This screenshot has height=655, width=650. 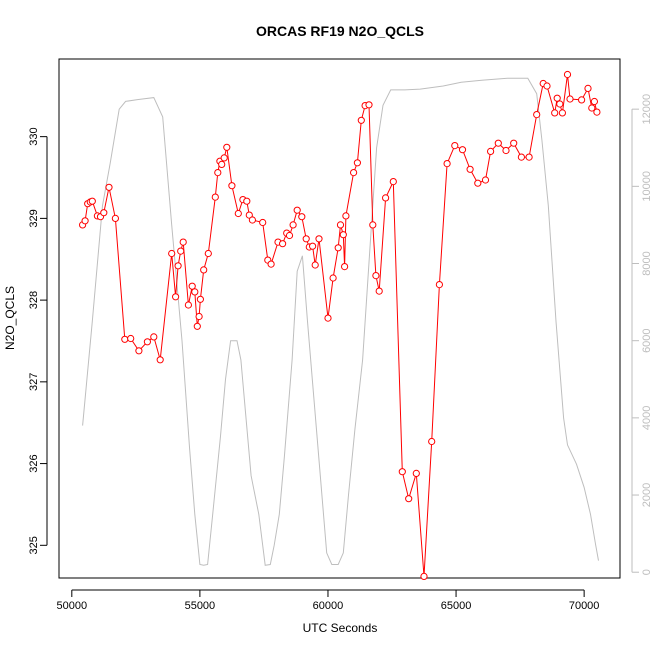 I want to click on chart-title: ORCAS RF19 N2O_QCLS, so click(x=340, y=31).